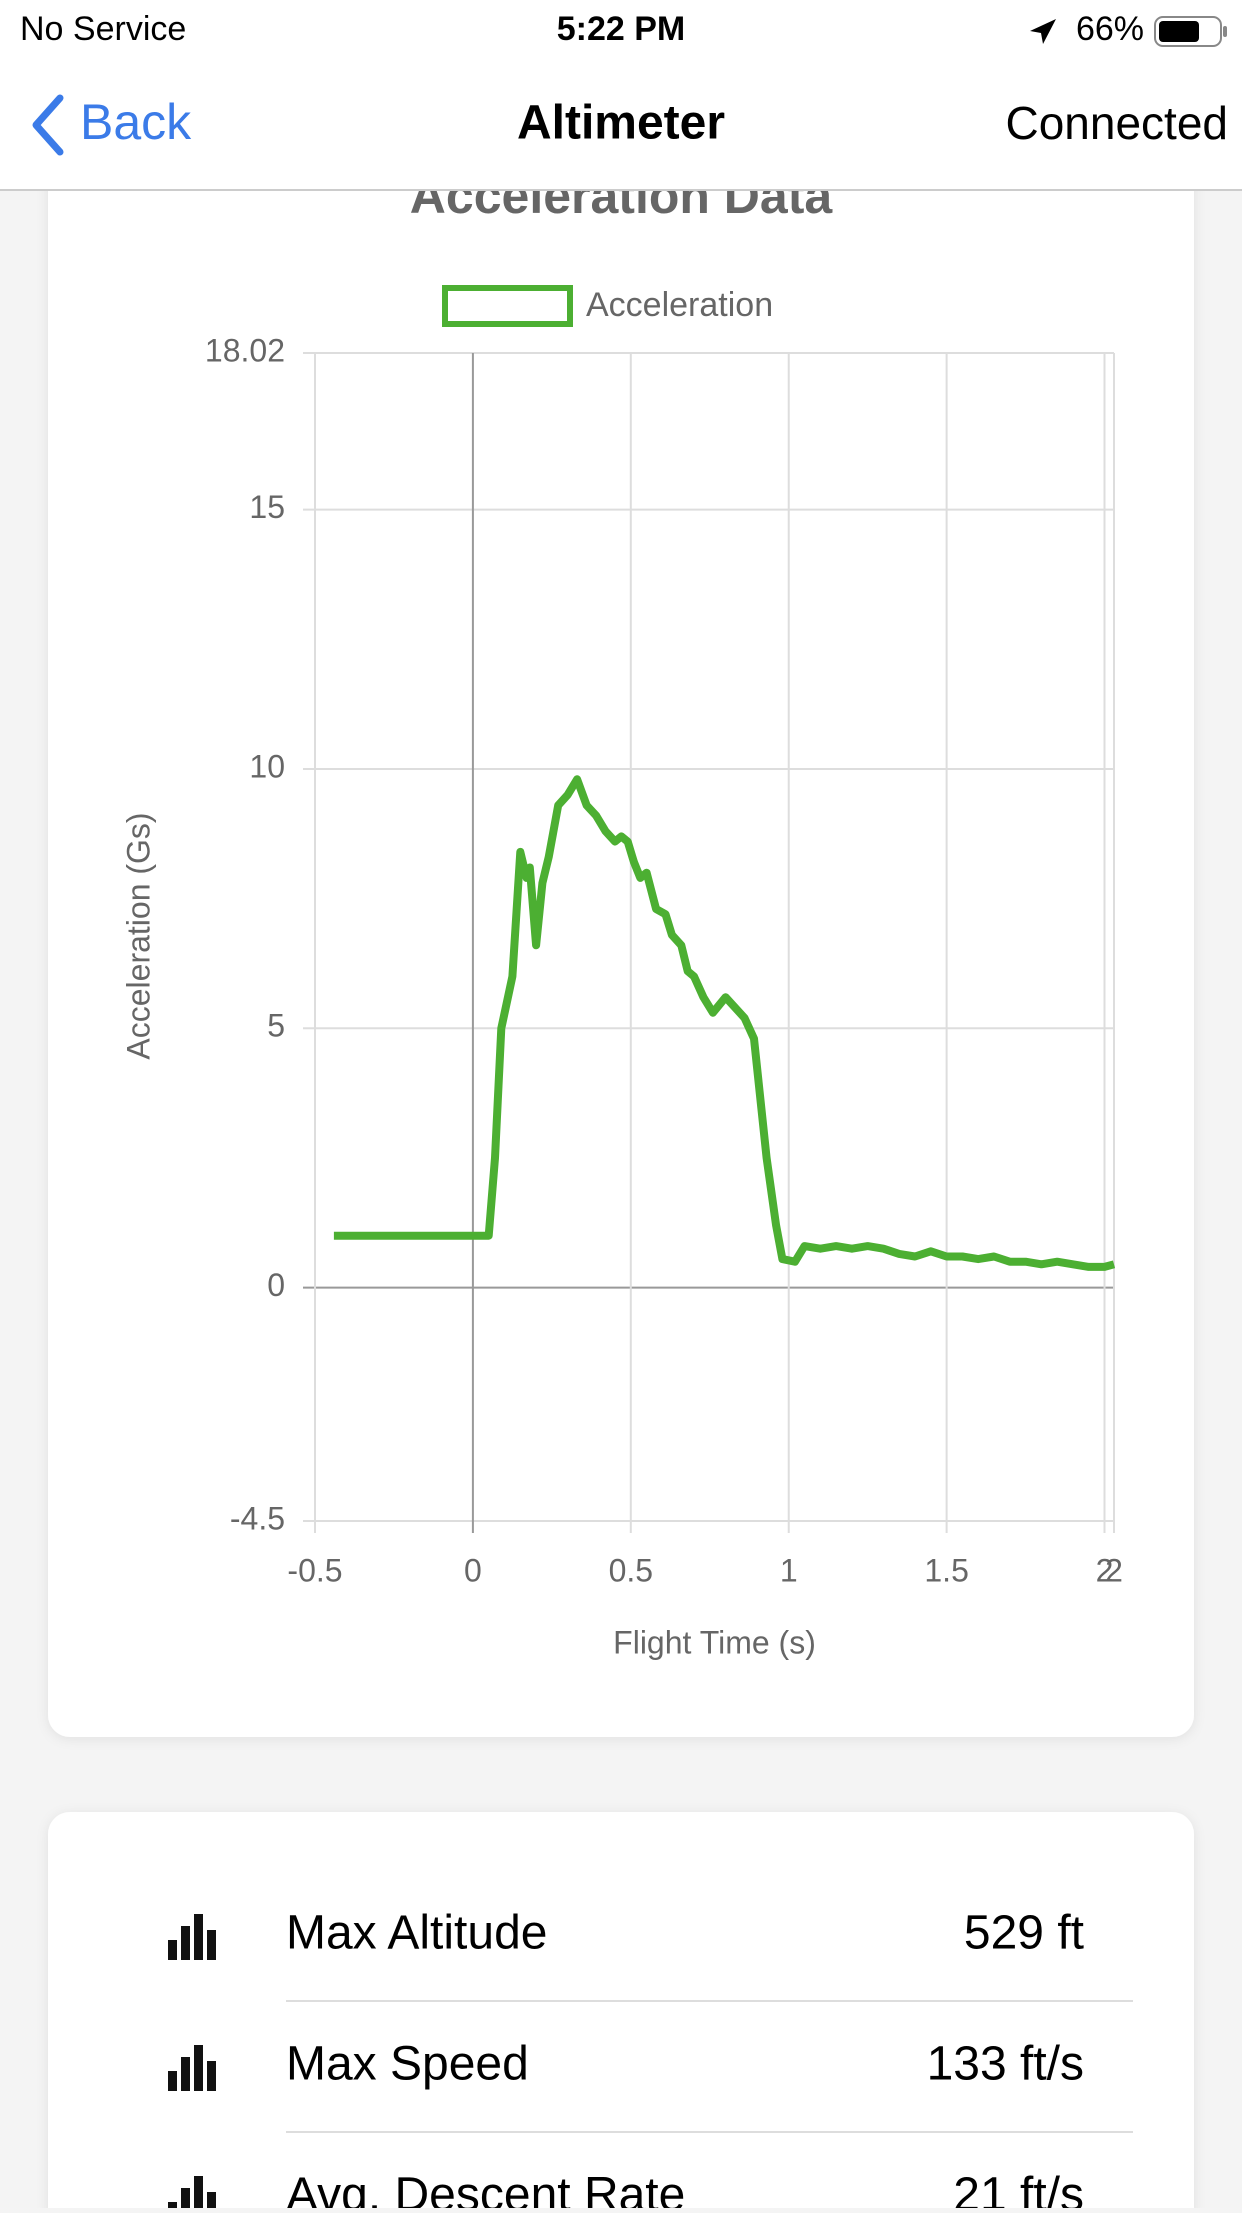  What do you see at coordinates (314, 1570) in the screenshot?
I see `x-tick-label: -0.5` at bounding box center [314, 1570].